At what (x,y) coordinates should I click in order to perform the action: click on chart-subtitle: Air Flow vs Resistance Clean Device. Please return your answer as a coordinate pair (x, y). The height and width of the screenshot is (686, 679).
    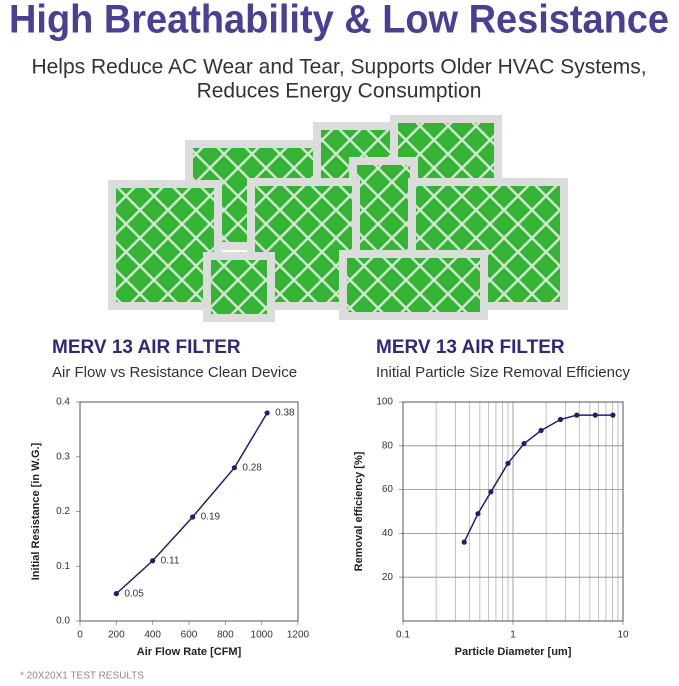
    Looking at the image, I should click on (174, 372).